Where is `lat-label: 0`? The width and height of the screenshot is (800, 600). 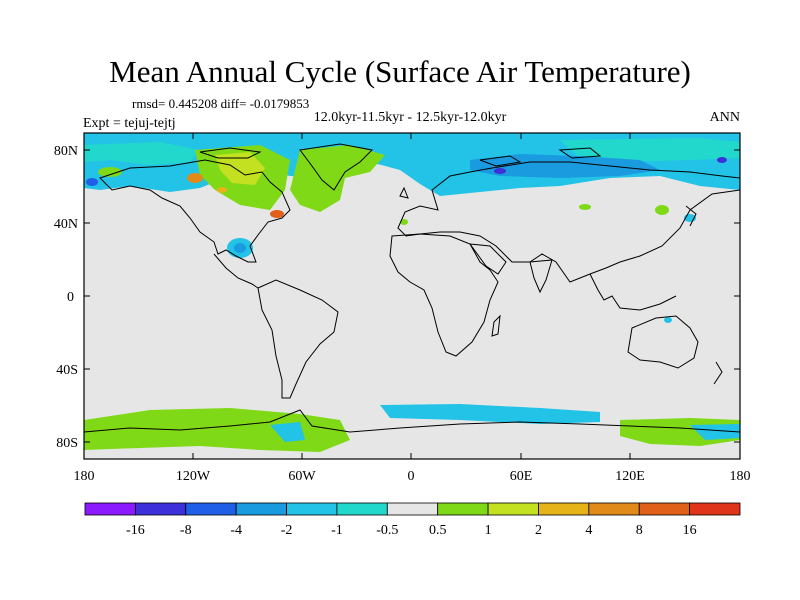 lat-label: 0 is located at coordinates (70, 297).